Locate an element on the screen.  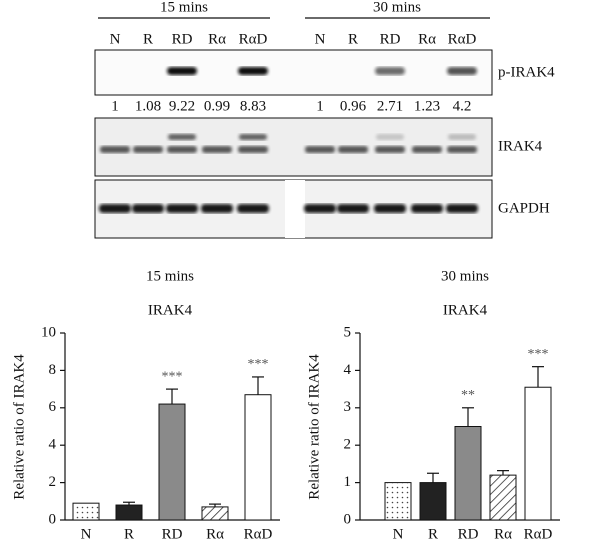
chart-title: 30 mins is located at coordinates (465, 276).